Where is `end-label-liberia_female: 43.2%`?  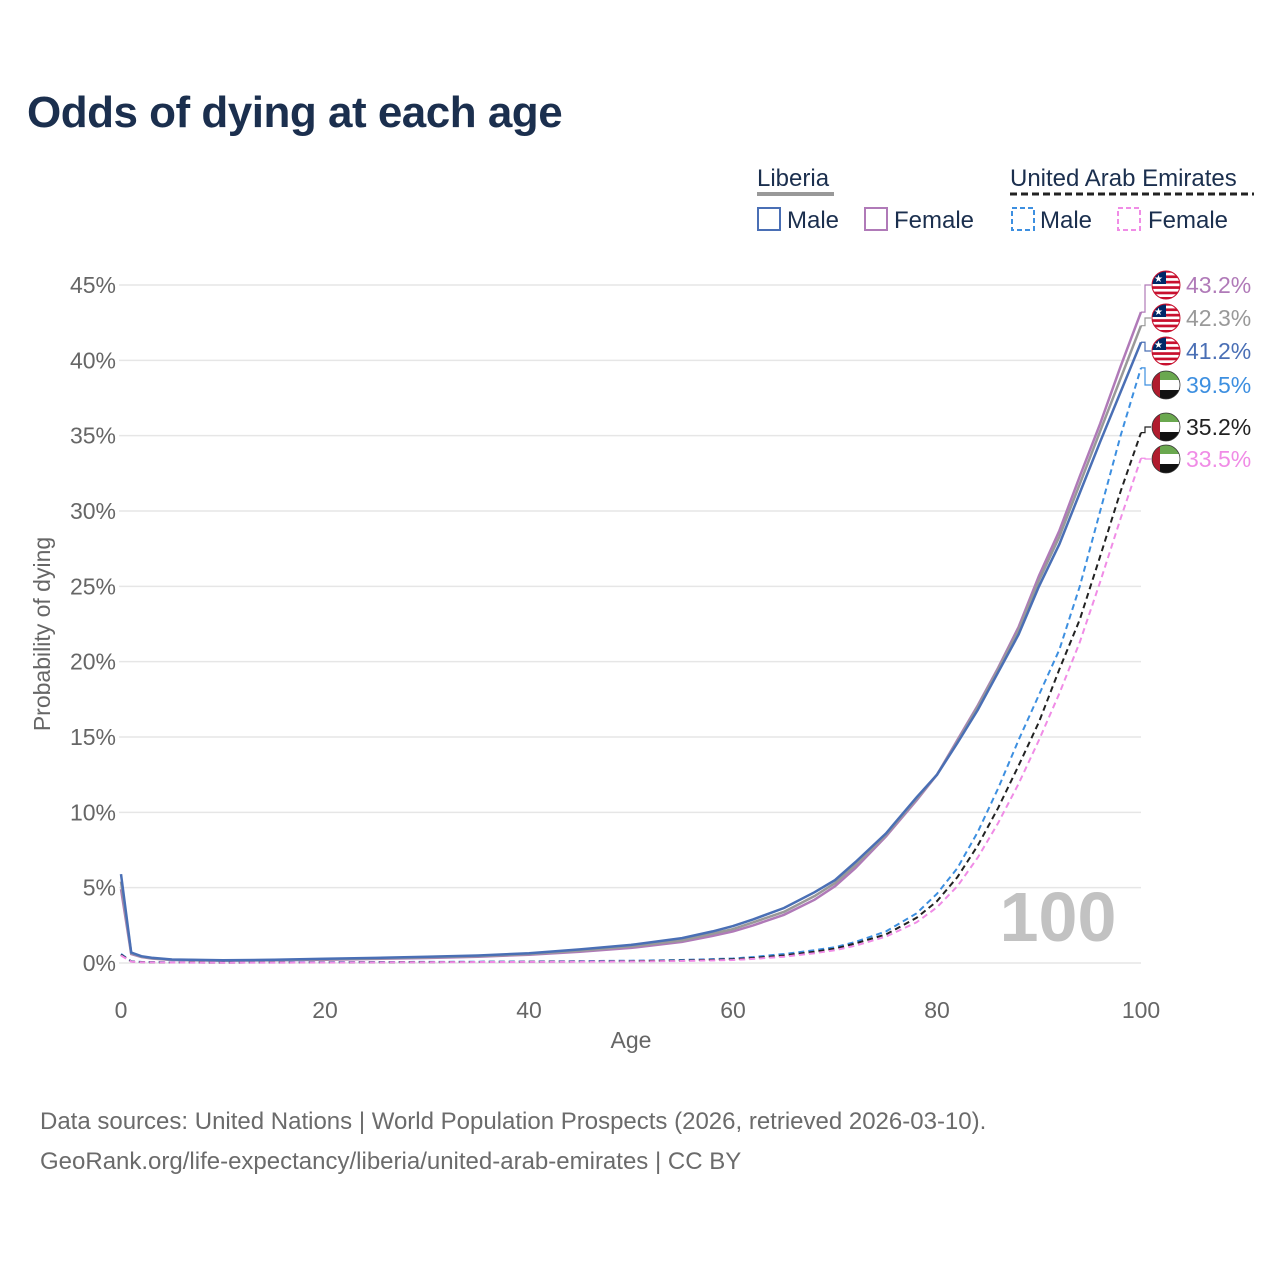 end-label-liberia_female: 43.2% is located at coordinates (1218, 285).